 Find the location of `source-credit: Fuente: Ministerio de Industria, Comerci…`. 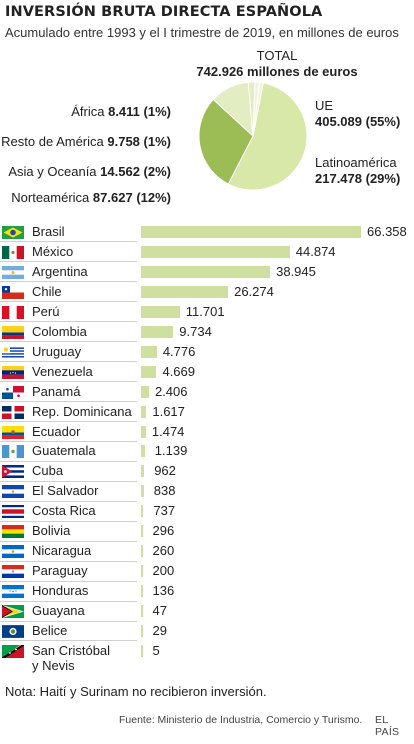

source-credit: Fuente: Ministerio de Industria, Comerci… is located at coordinates (241, 720).